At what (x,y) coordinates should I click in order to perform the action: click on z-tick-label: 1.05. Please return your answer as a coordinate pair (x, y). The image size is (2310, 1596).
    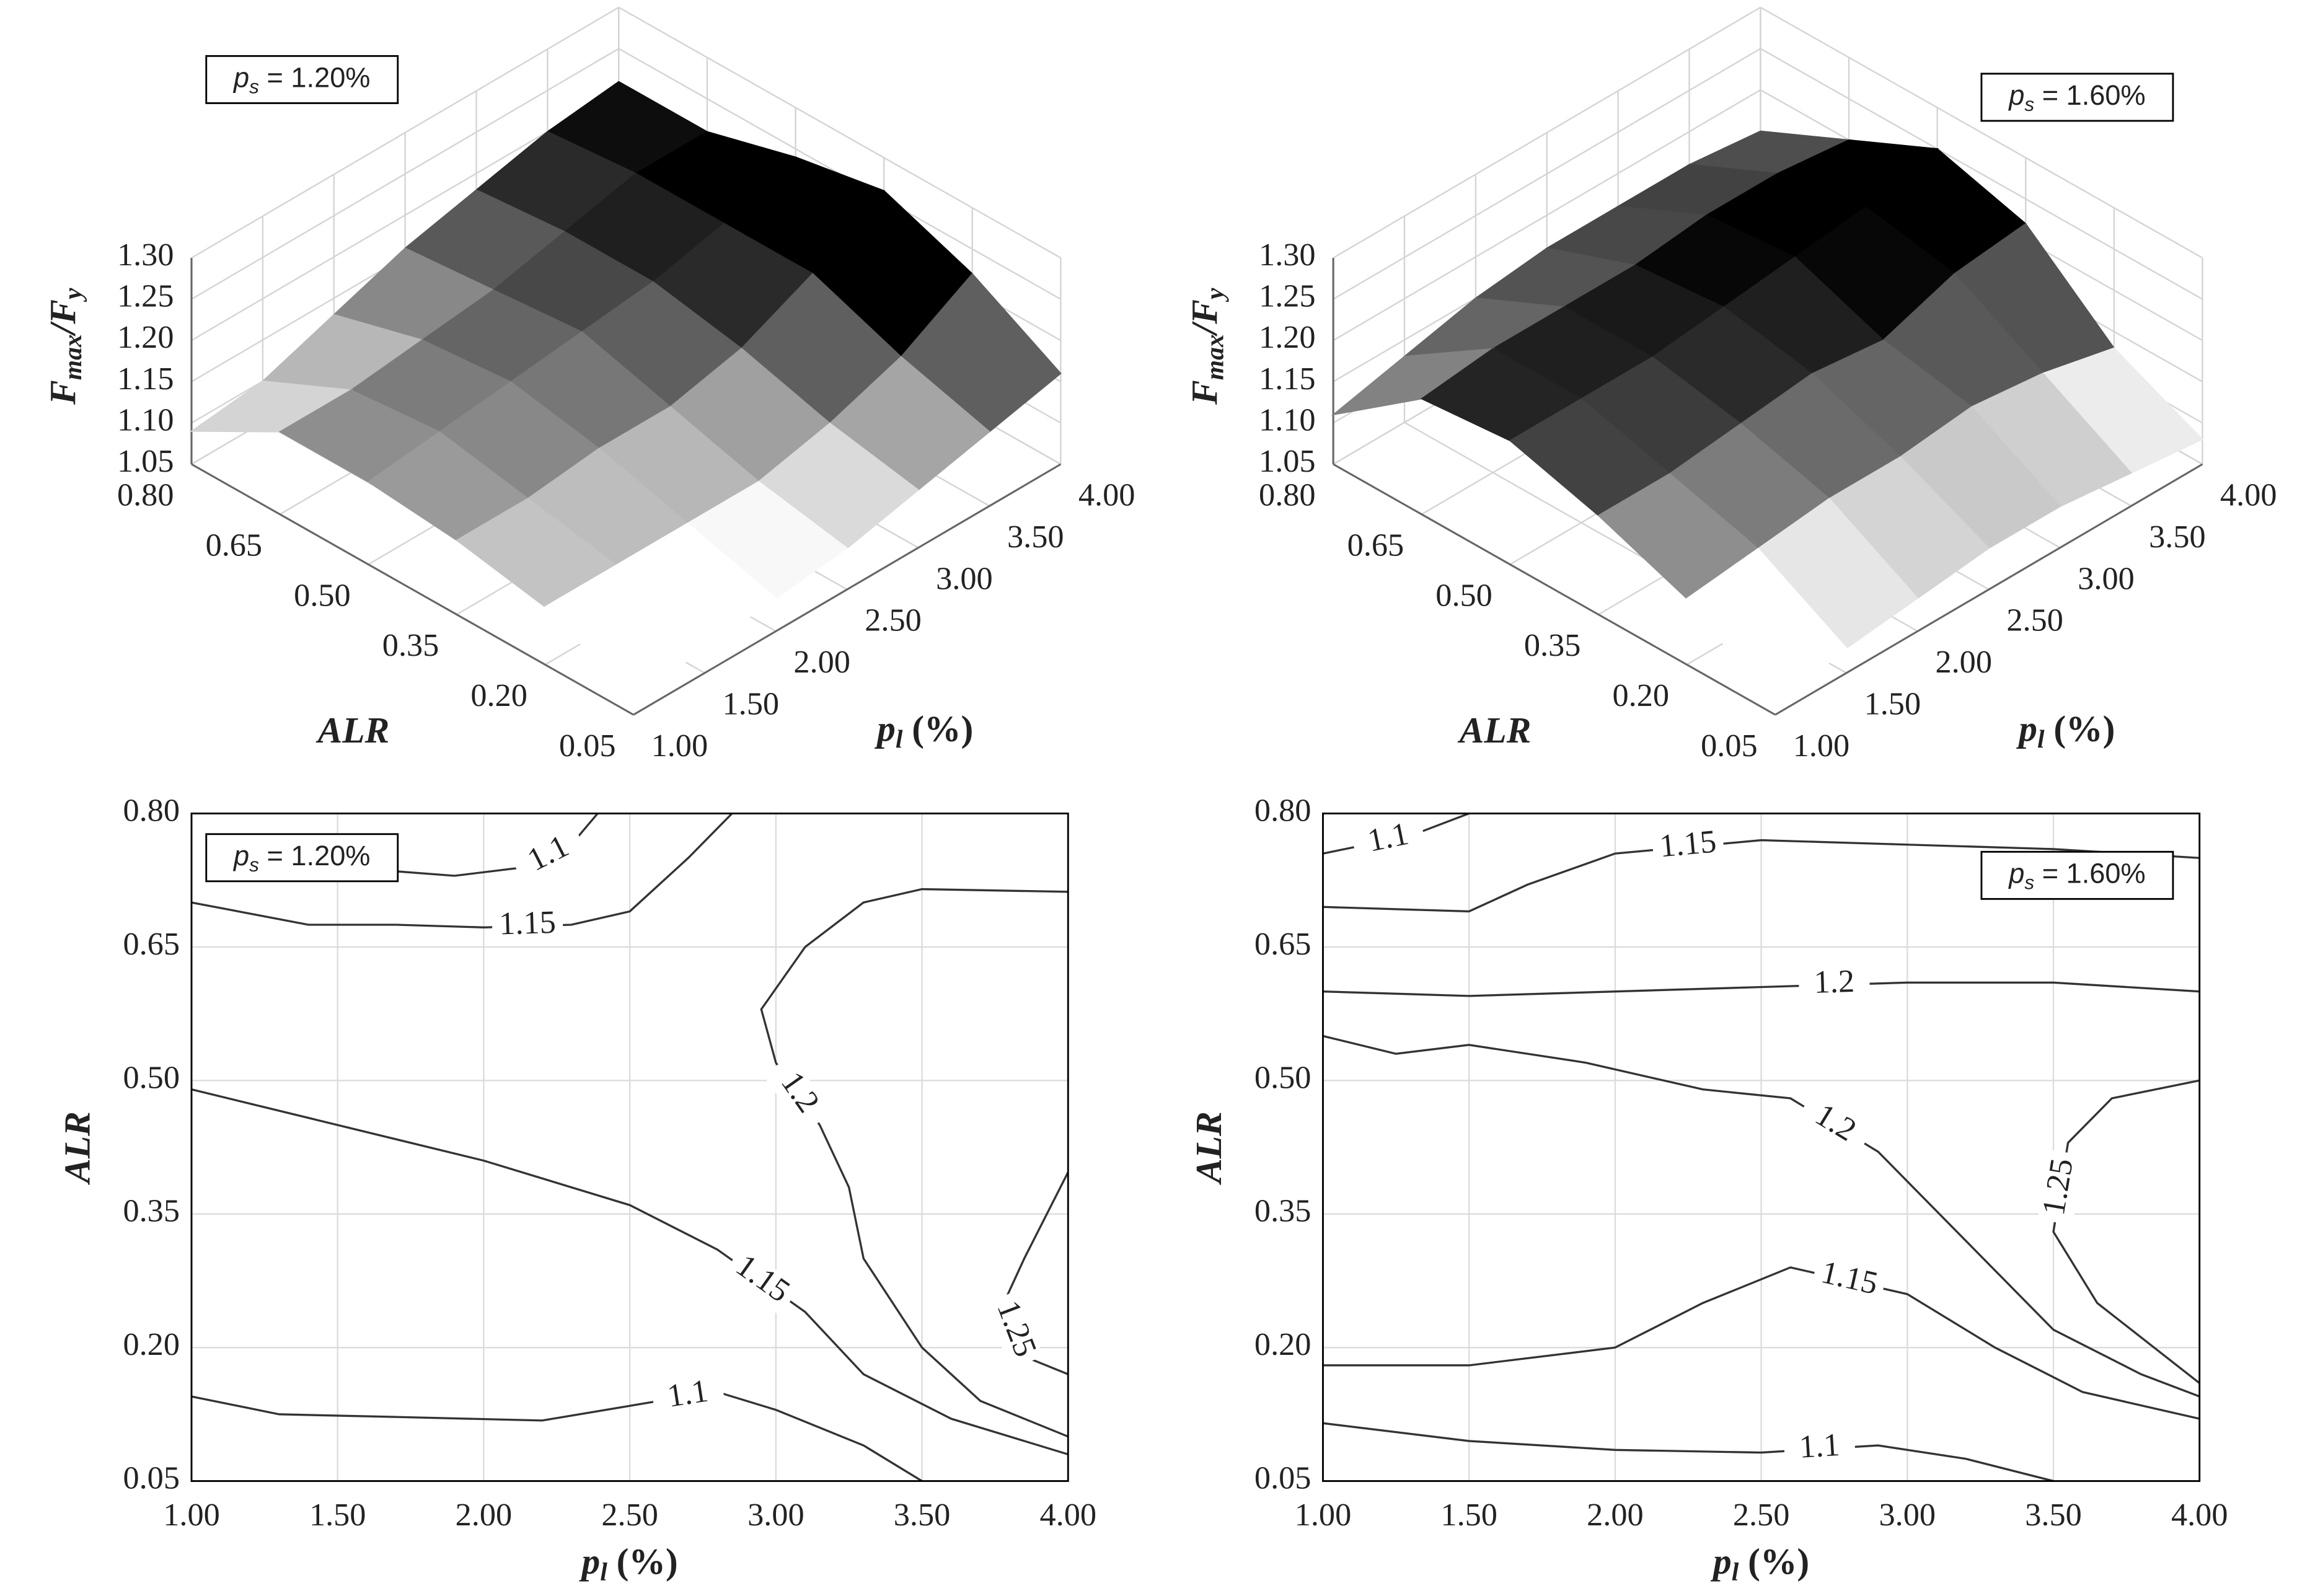
    Looking at the image, I should click on (1288, 461).